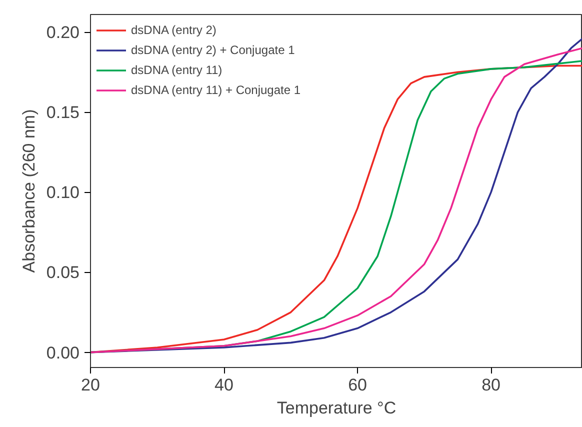 This screenshot has height=427, width=582. Describe the element at coordinates (63, 32) in the screenshot. I see `y-tick-label: 0.20` at that location.